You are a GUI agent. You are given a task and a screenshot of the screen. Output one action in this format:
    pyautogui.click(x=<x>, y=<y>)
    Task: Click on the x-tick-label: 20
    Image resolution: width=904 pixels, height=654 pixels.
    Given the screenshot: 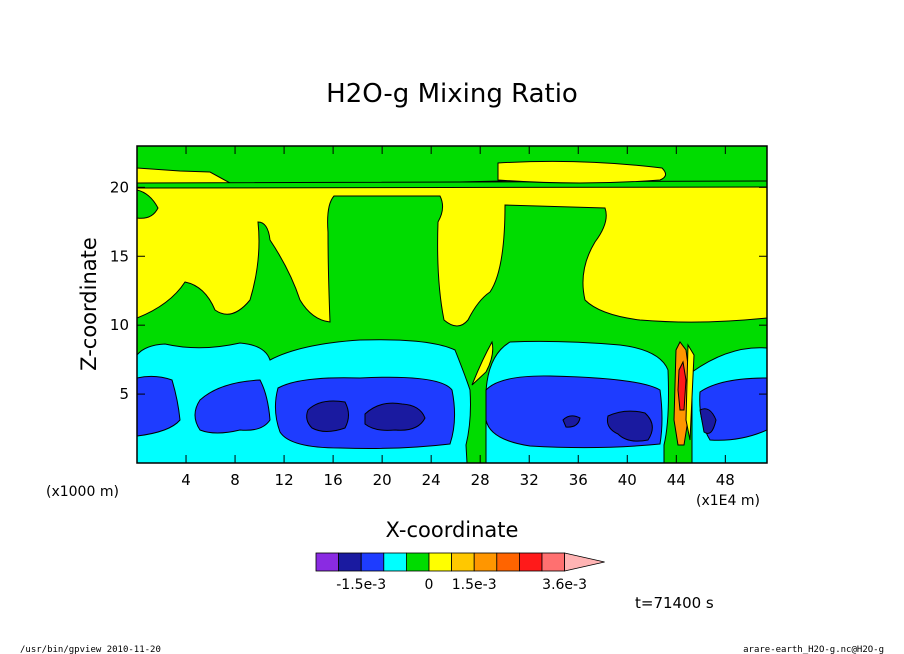 What is the action you would take?
    pyautogui.click(x=382, y=480)
    